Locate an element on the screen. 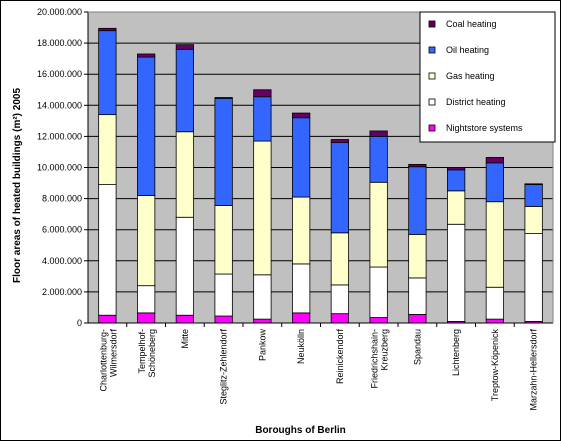  x-tick-label-line: Pankow is located at coordinates (262, 345).